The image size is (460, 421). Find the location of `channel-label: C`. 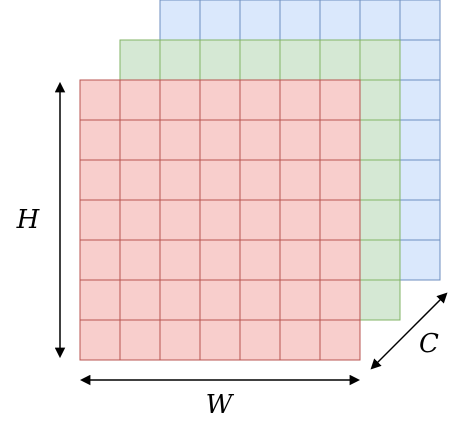

channel-label: C is located at coordinates (429, 344).